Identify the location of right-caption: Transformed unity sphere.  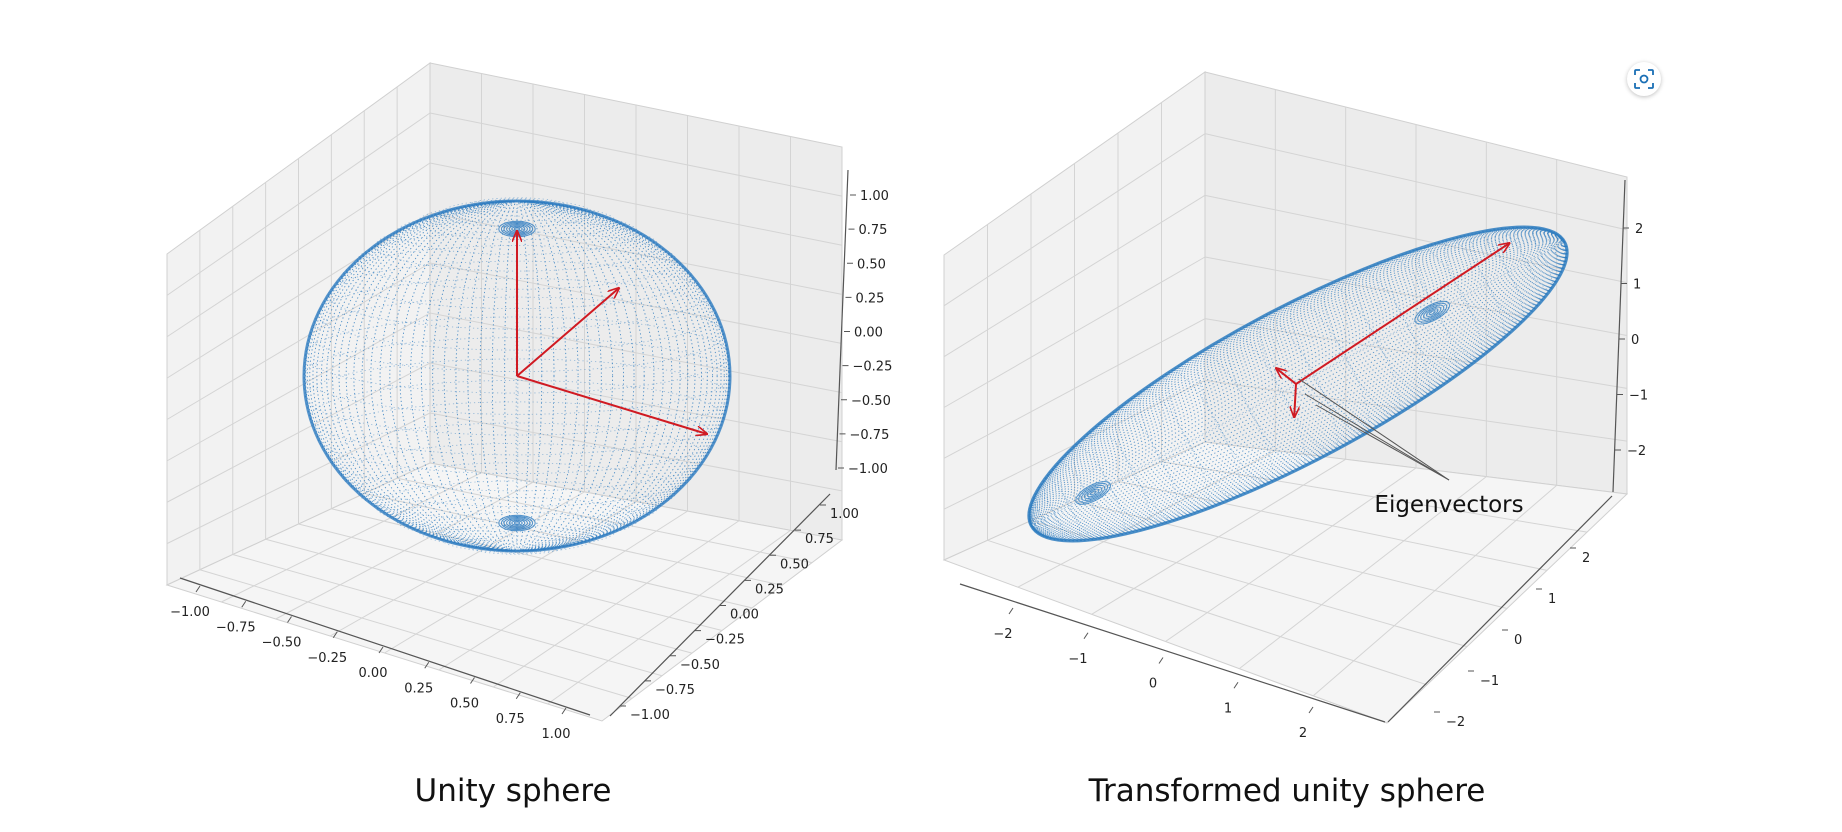
(1287, 791).